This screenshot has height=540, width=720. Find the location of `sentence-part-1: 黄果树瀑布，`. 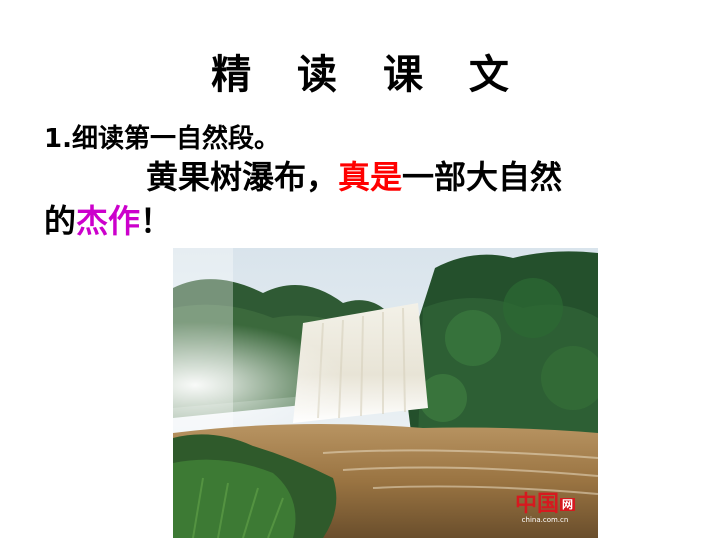

sentence-part-1: 黄果树瀑布， is located at coordinates (242, 177).